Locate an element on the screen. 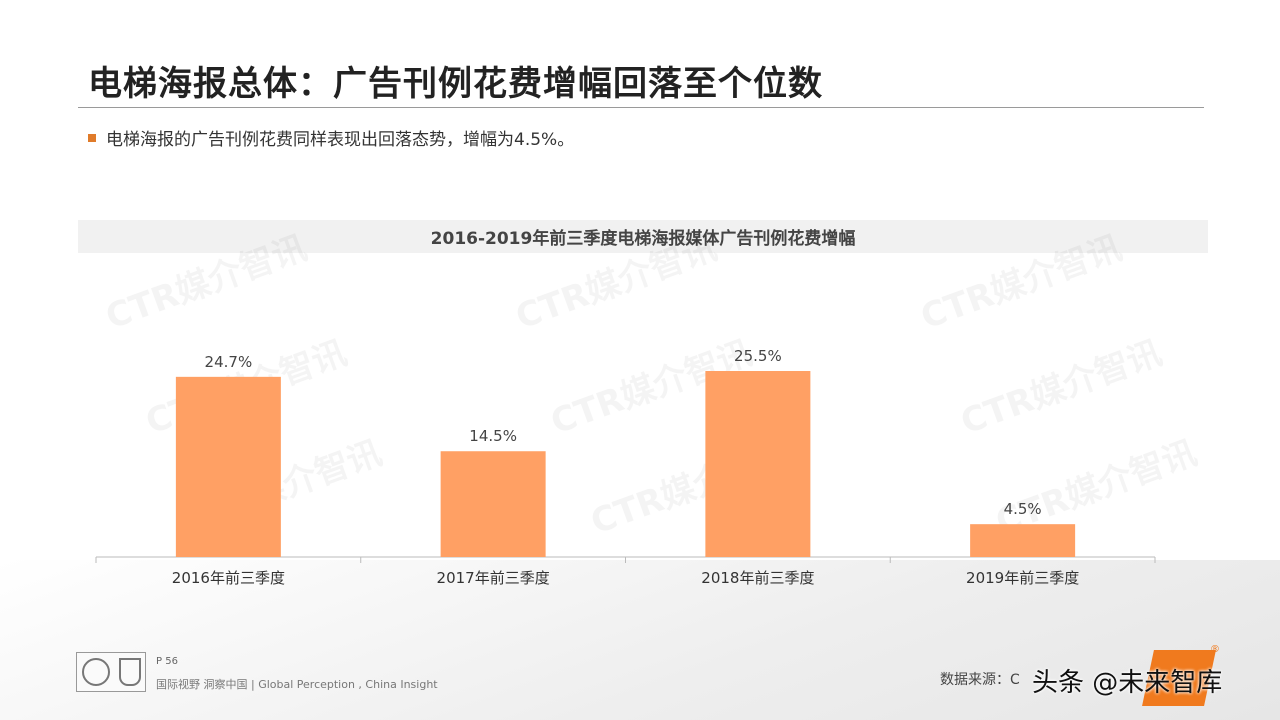 The image size is (1280, 720). quality-shield-icon is located at coordinates (129, 672).